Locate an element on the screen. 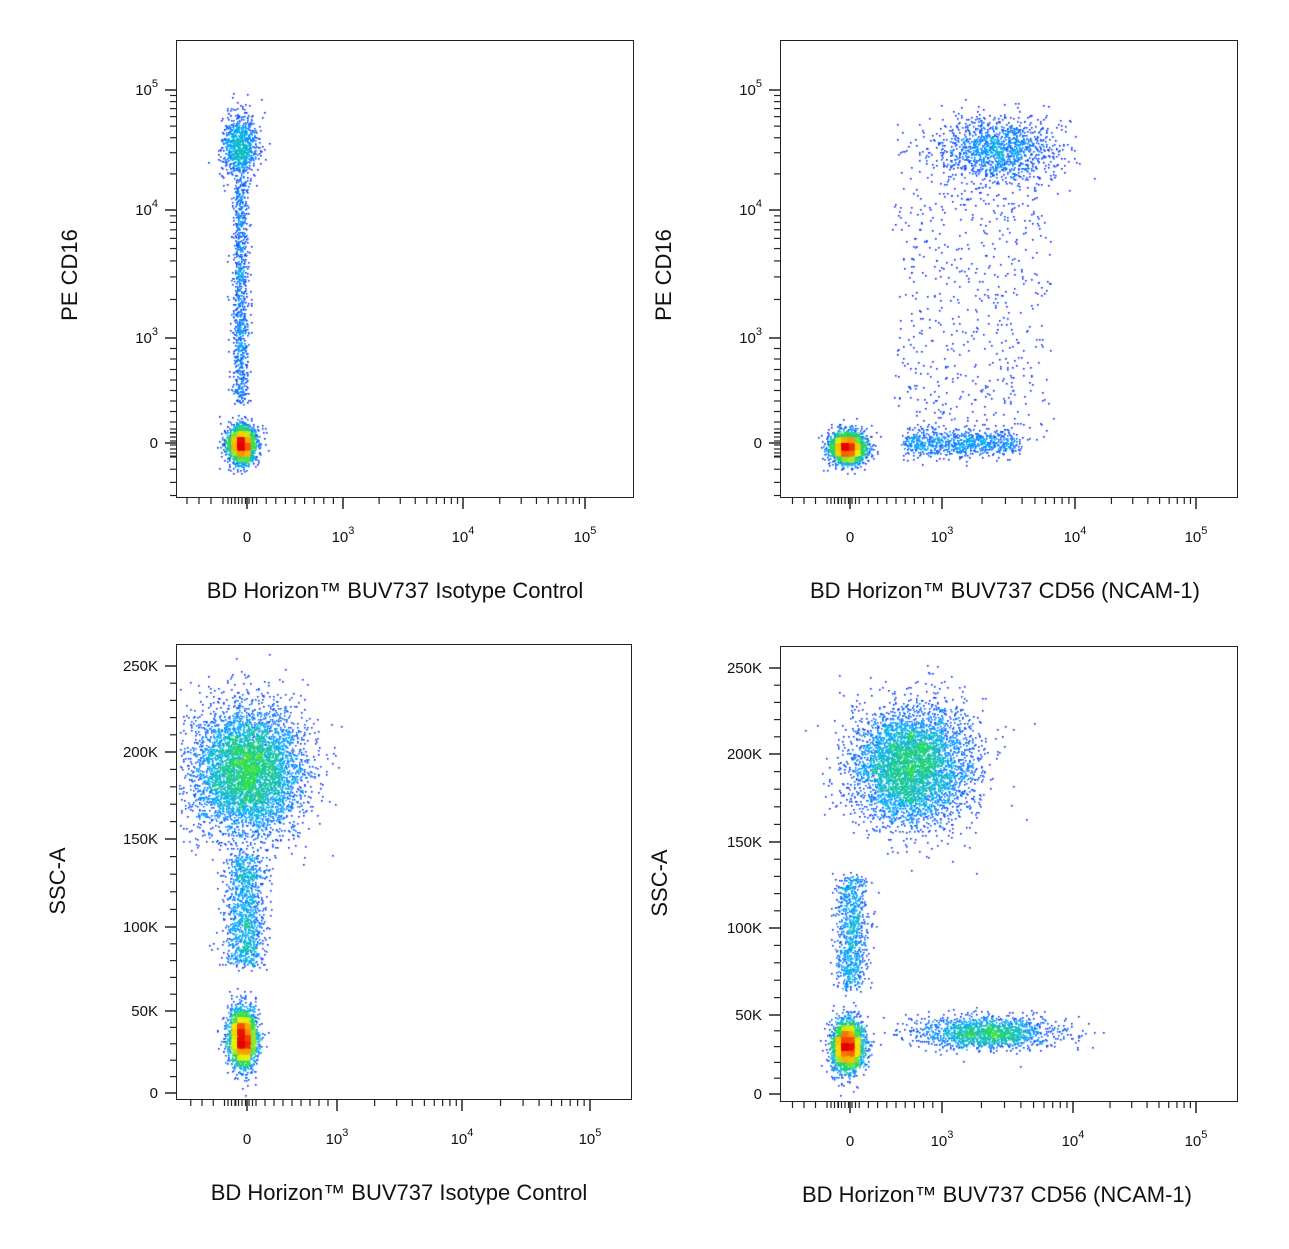 The height and width of the screenshot is (1249, 1289). plot-area-bottom-right is located at coordinates (1009, 874).